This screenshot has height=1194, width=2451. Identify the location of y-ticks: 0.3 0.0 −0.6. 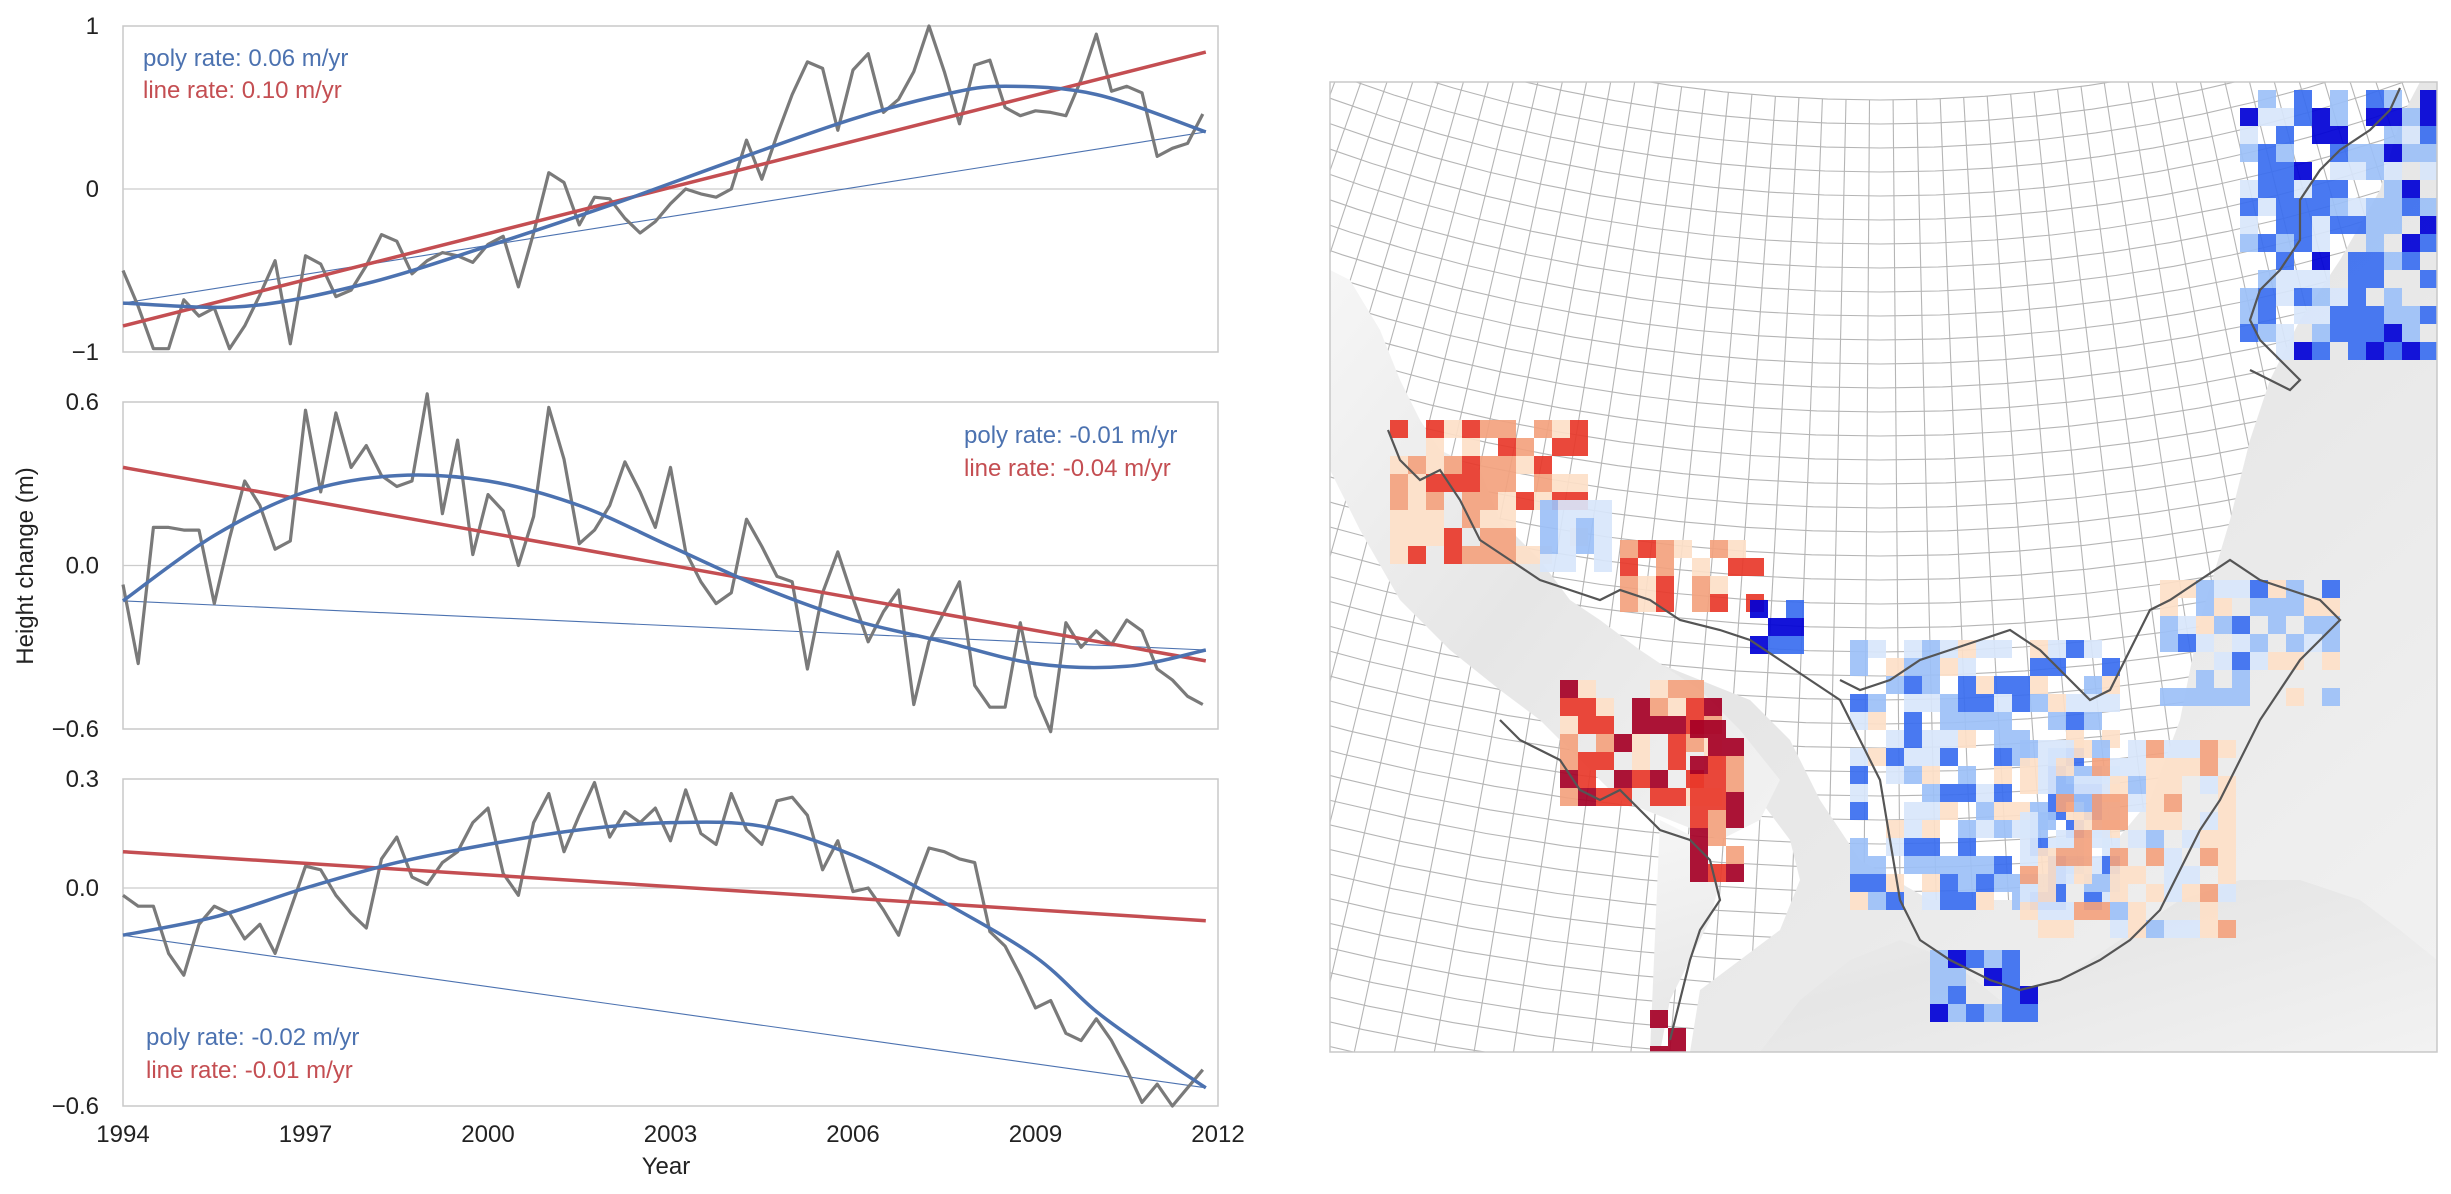
(75, 943).